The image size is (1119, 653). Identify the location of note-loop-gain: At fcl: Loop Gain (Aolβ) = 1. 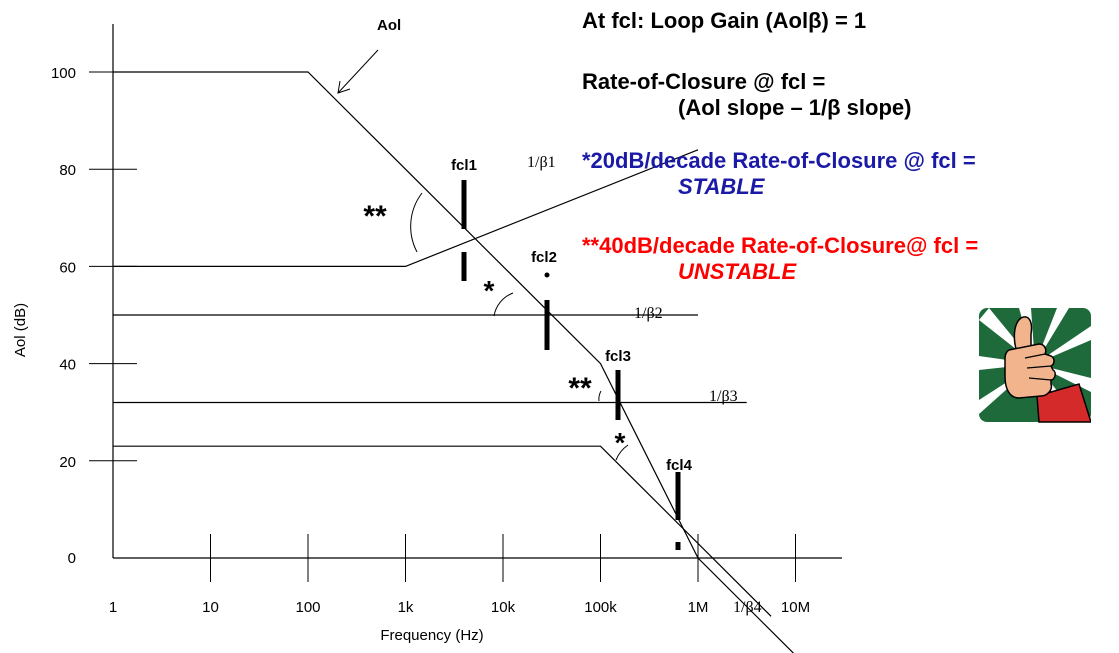
(724, 21).